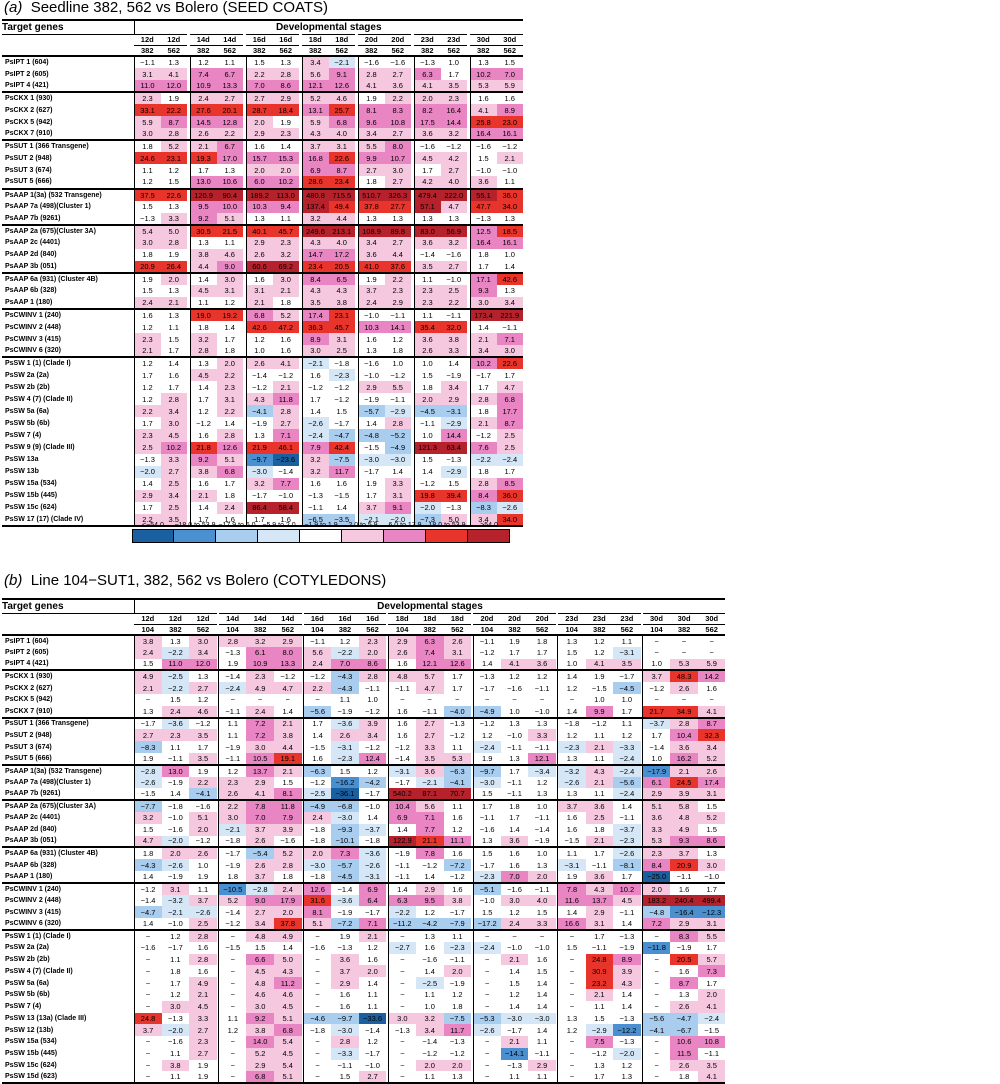 This screenshot has height=1084, width=1000. Describe the element at coordinates (483, 278) in the screenshot. I see `panelA-cell: 17.1` at that location.